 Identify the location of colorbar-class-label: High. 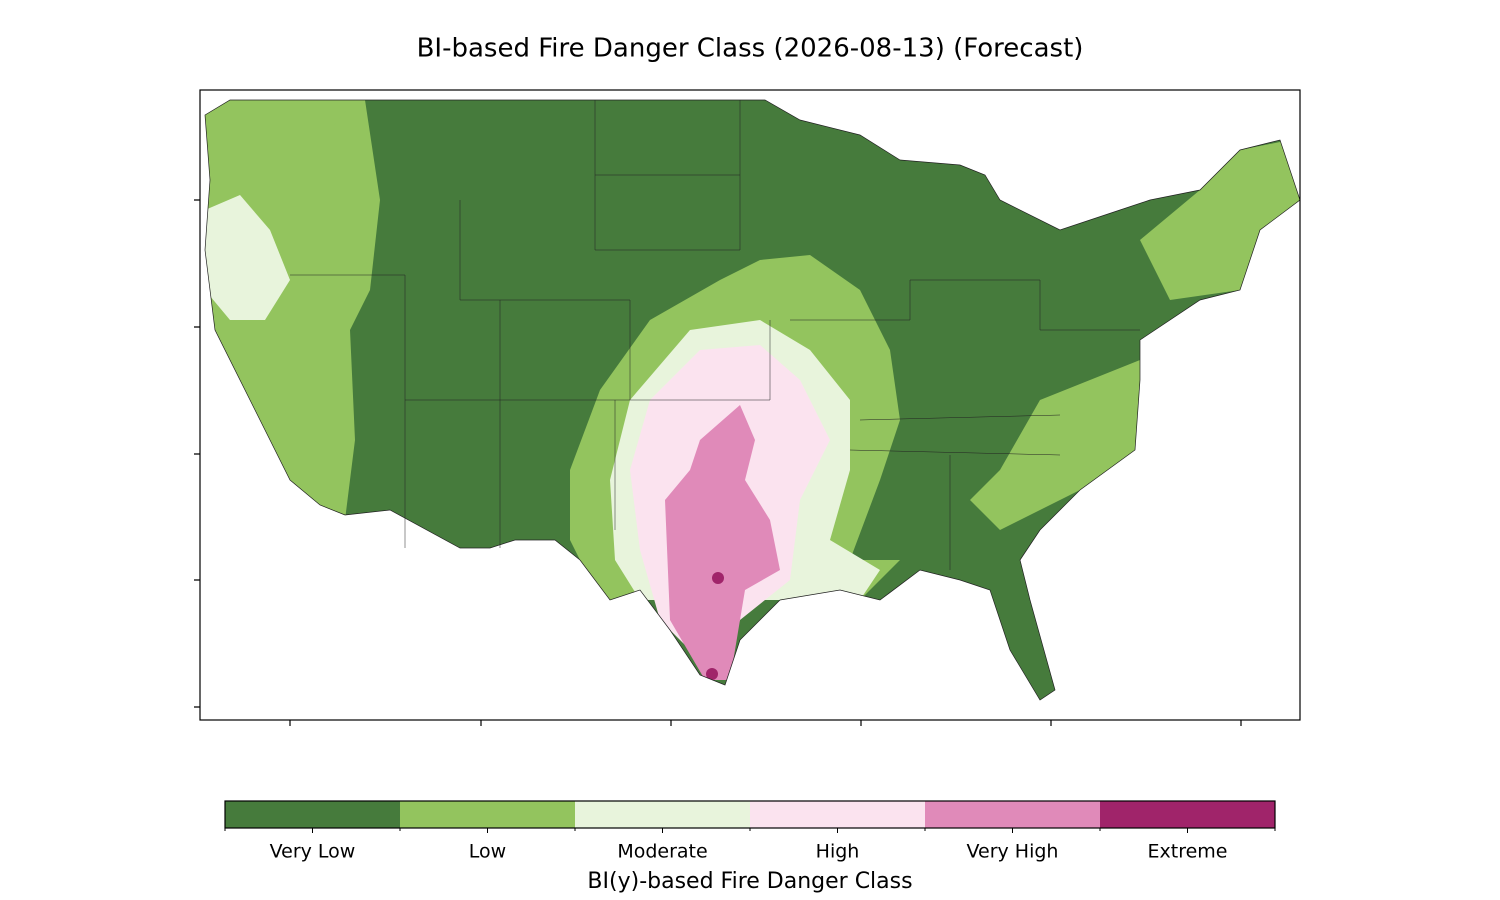
(838, 852).